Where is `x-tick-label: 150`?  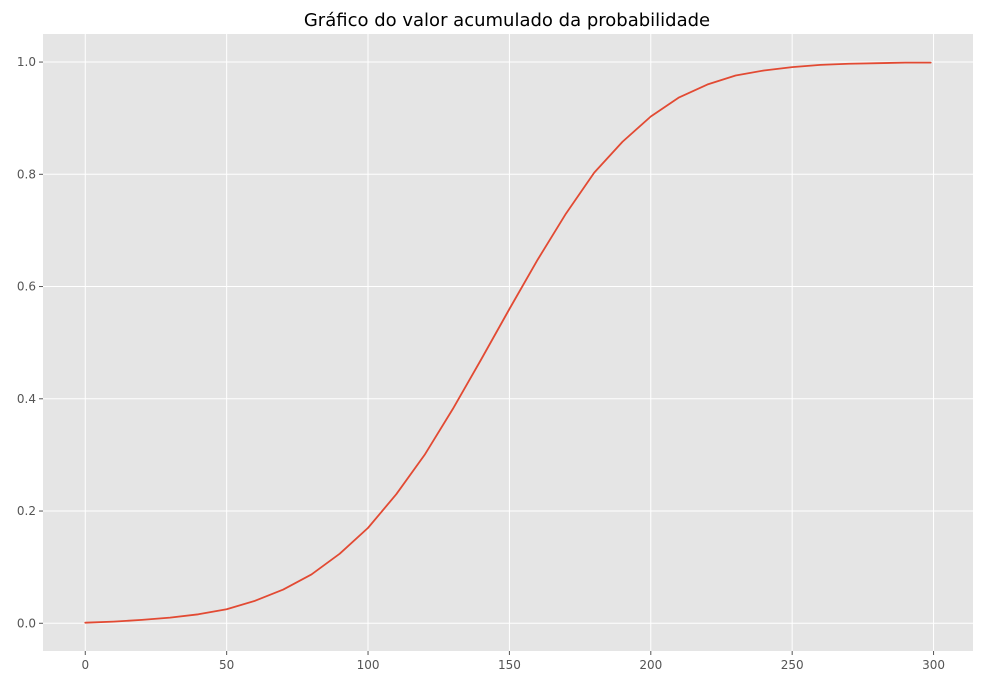
x-tick-label: 150 is located at coordinates (509, 665).